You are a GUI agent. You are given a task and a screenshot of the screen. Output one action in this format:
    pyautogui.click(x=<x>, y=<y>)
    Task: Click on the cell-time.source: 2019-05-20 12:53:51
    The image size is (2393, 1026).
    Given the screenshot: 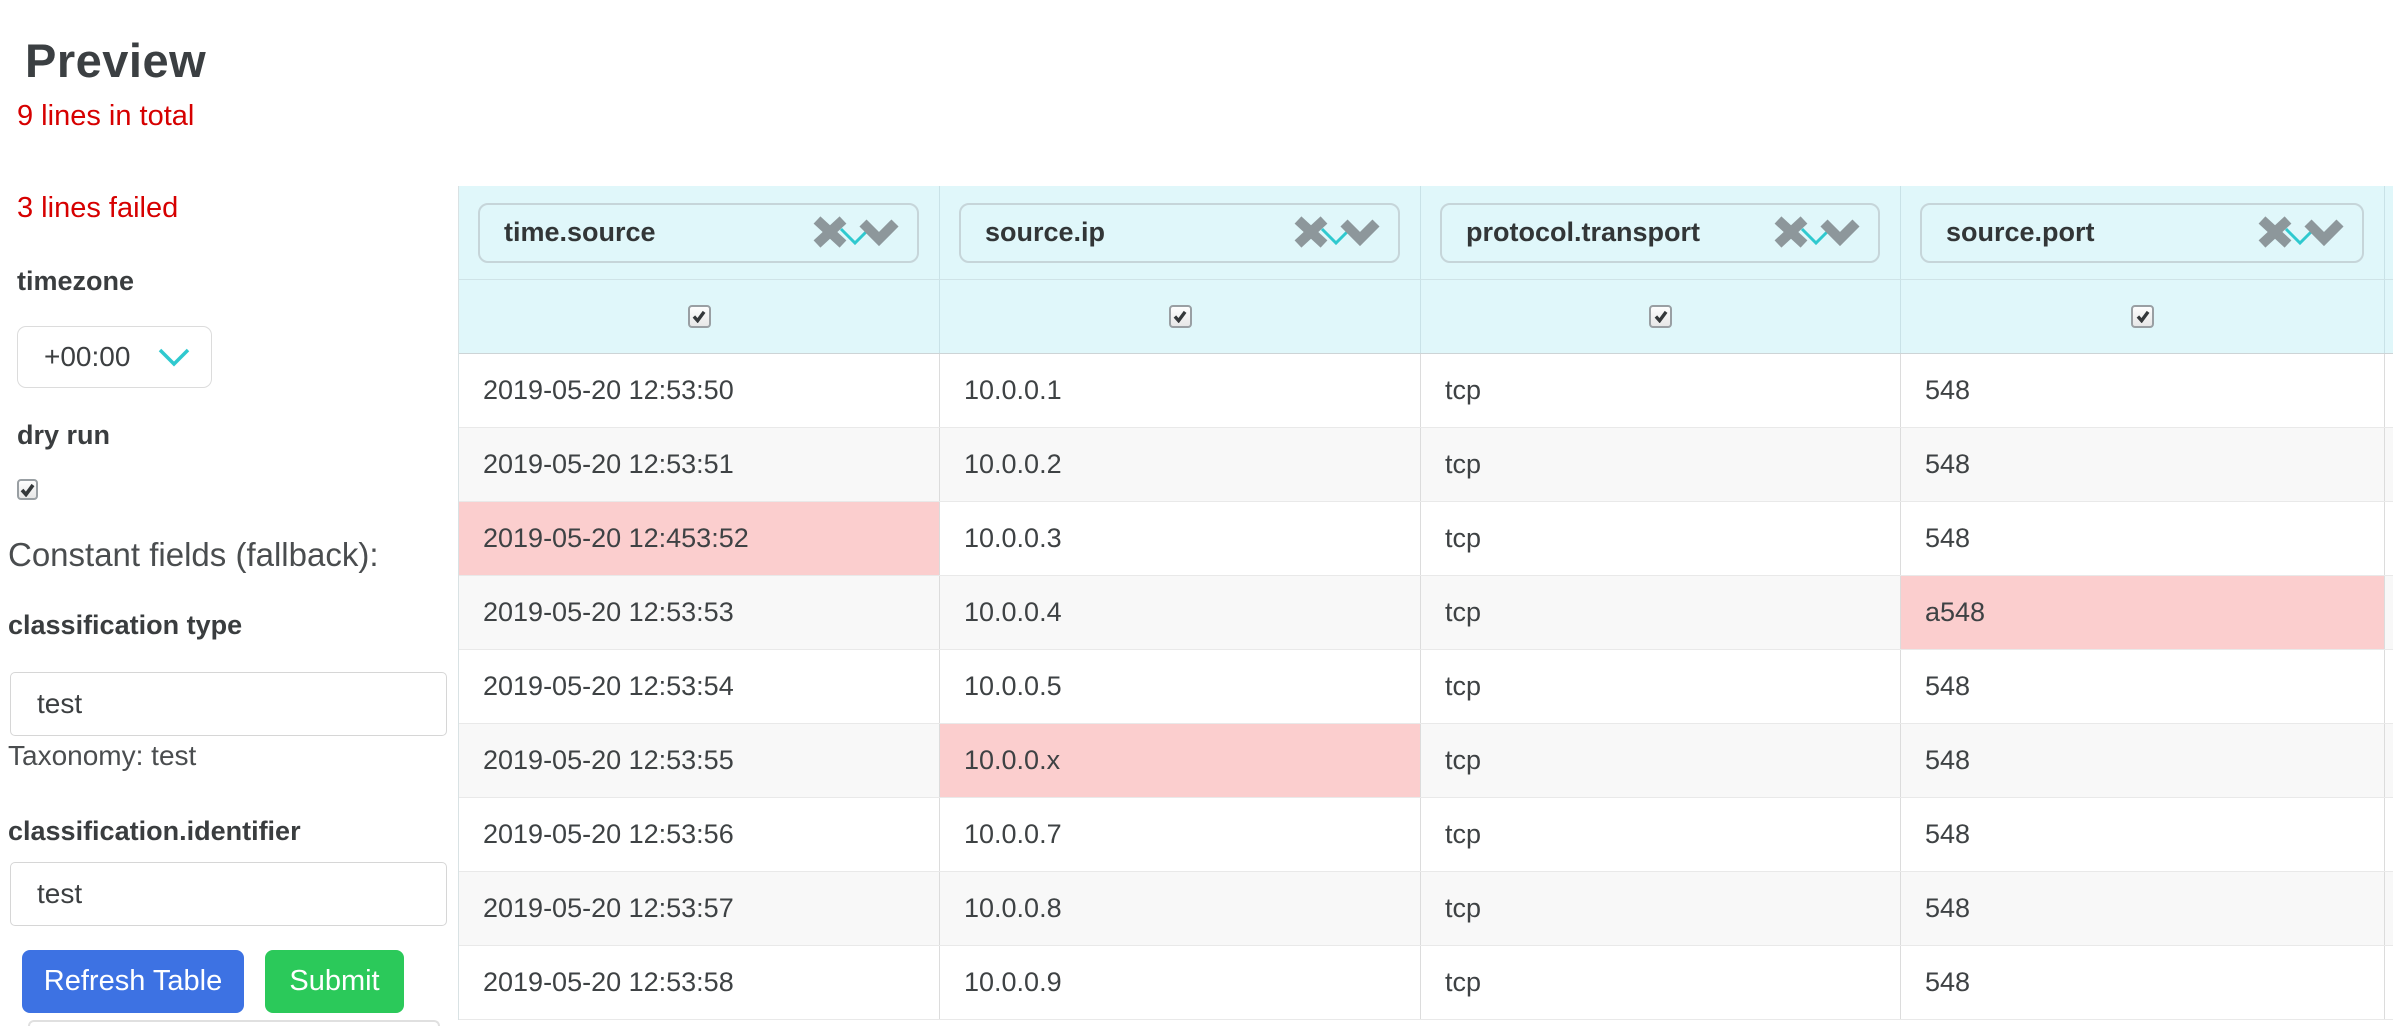 What is the action you would take?
    pyautogui.click(x=699, y=464)
    